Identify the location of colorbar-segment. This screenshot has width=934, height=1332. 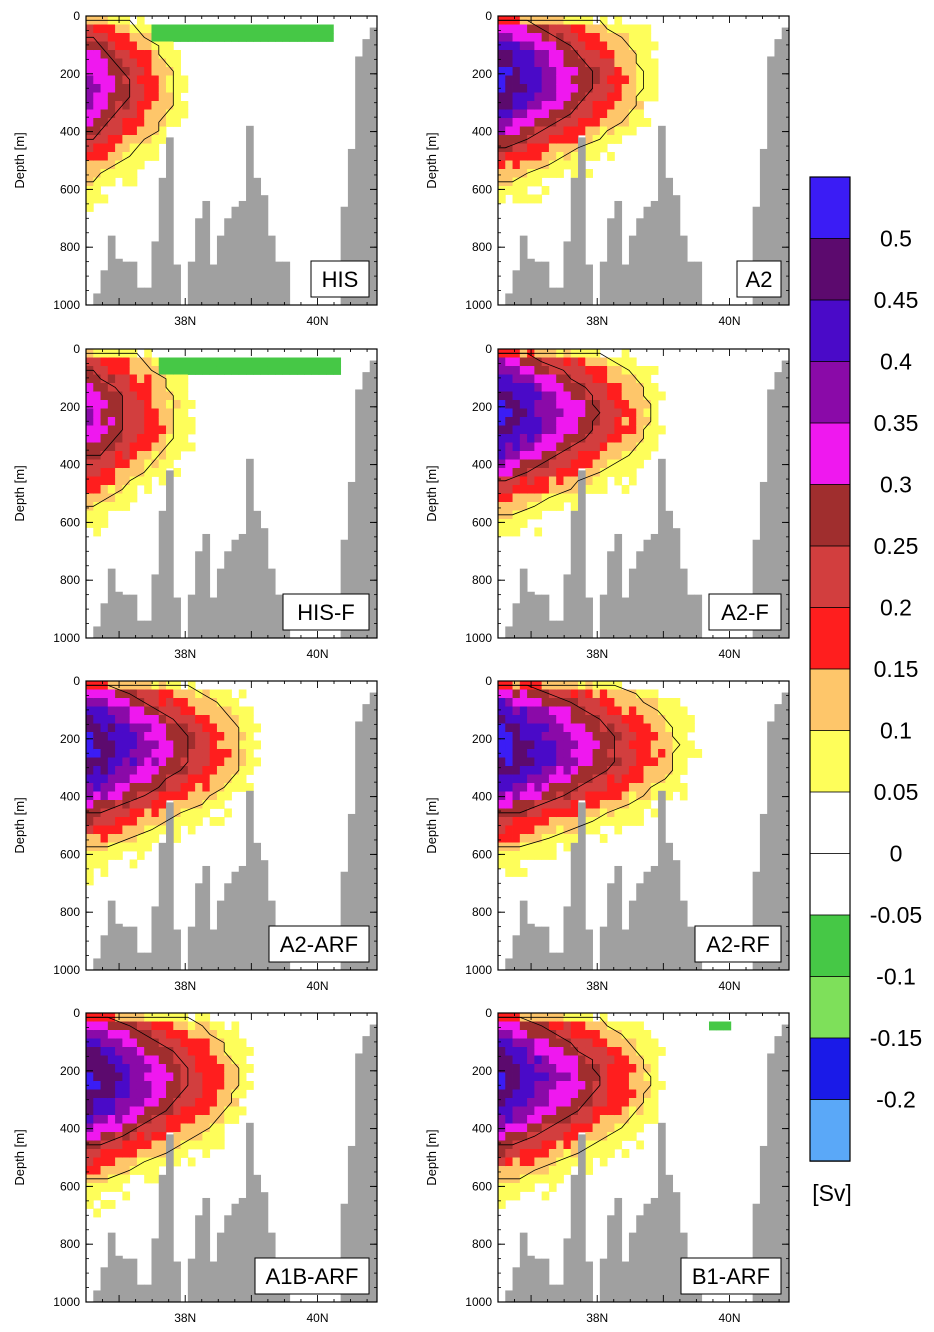
(830, 823).